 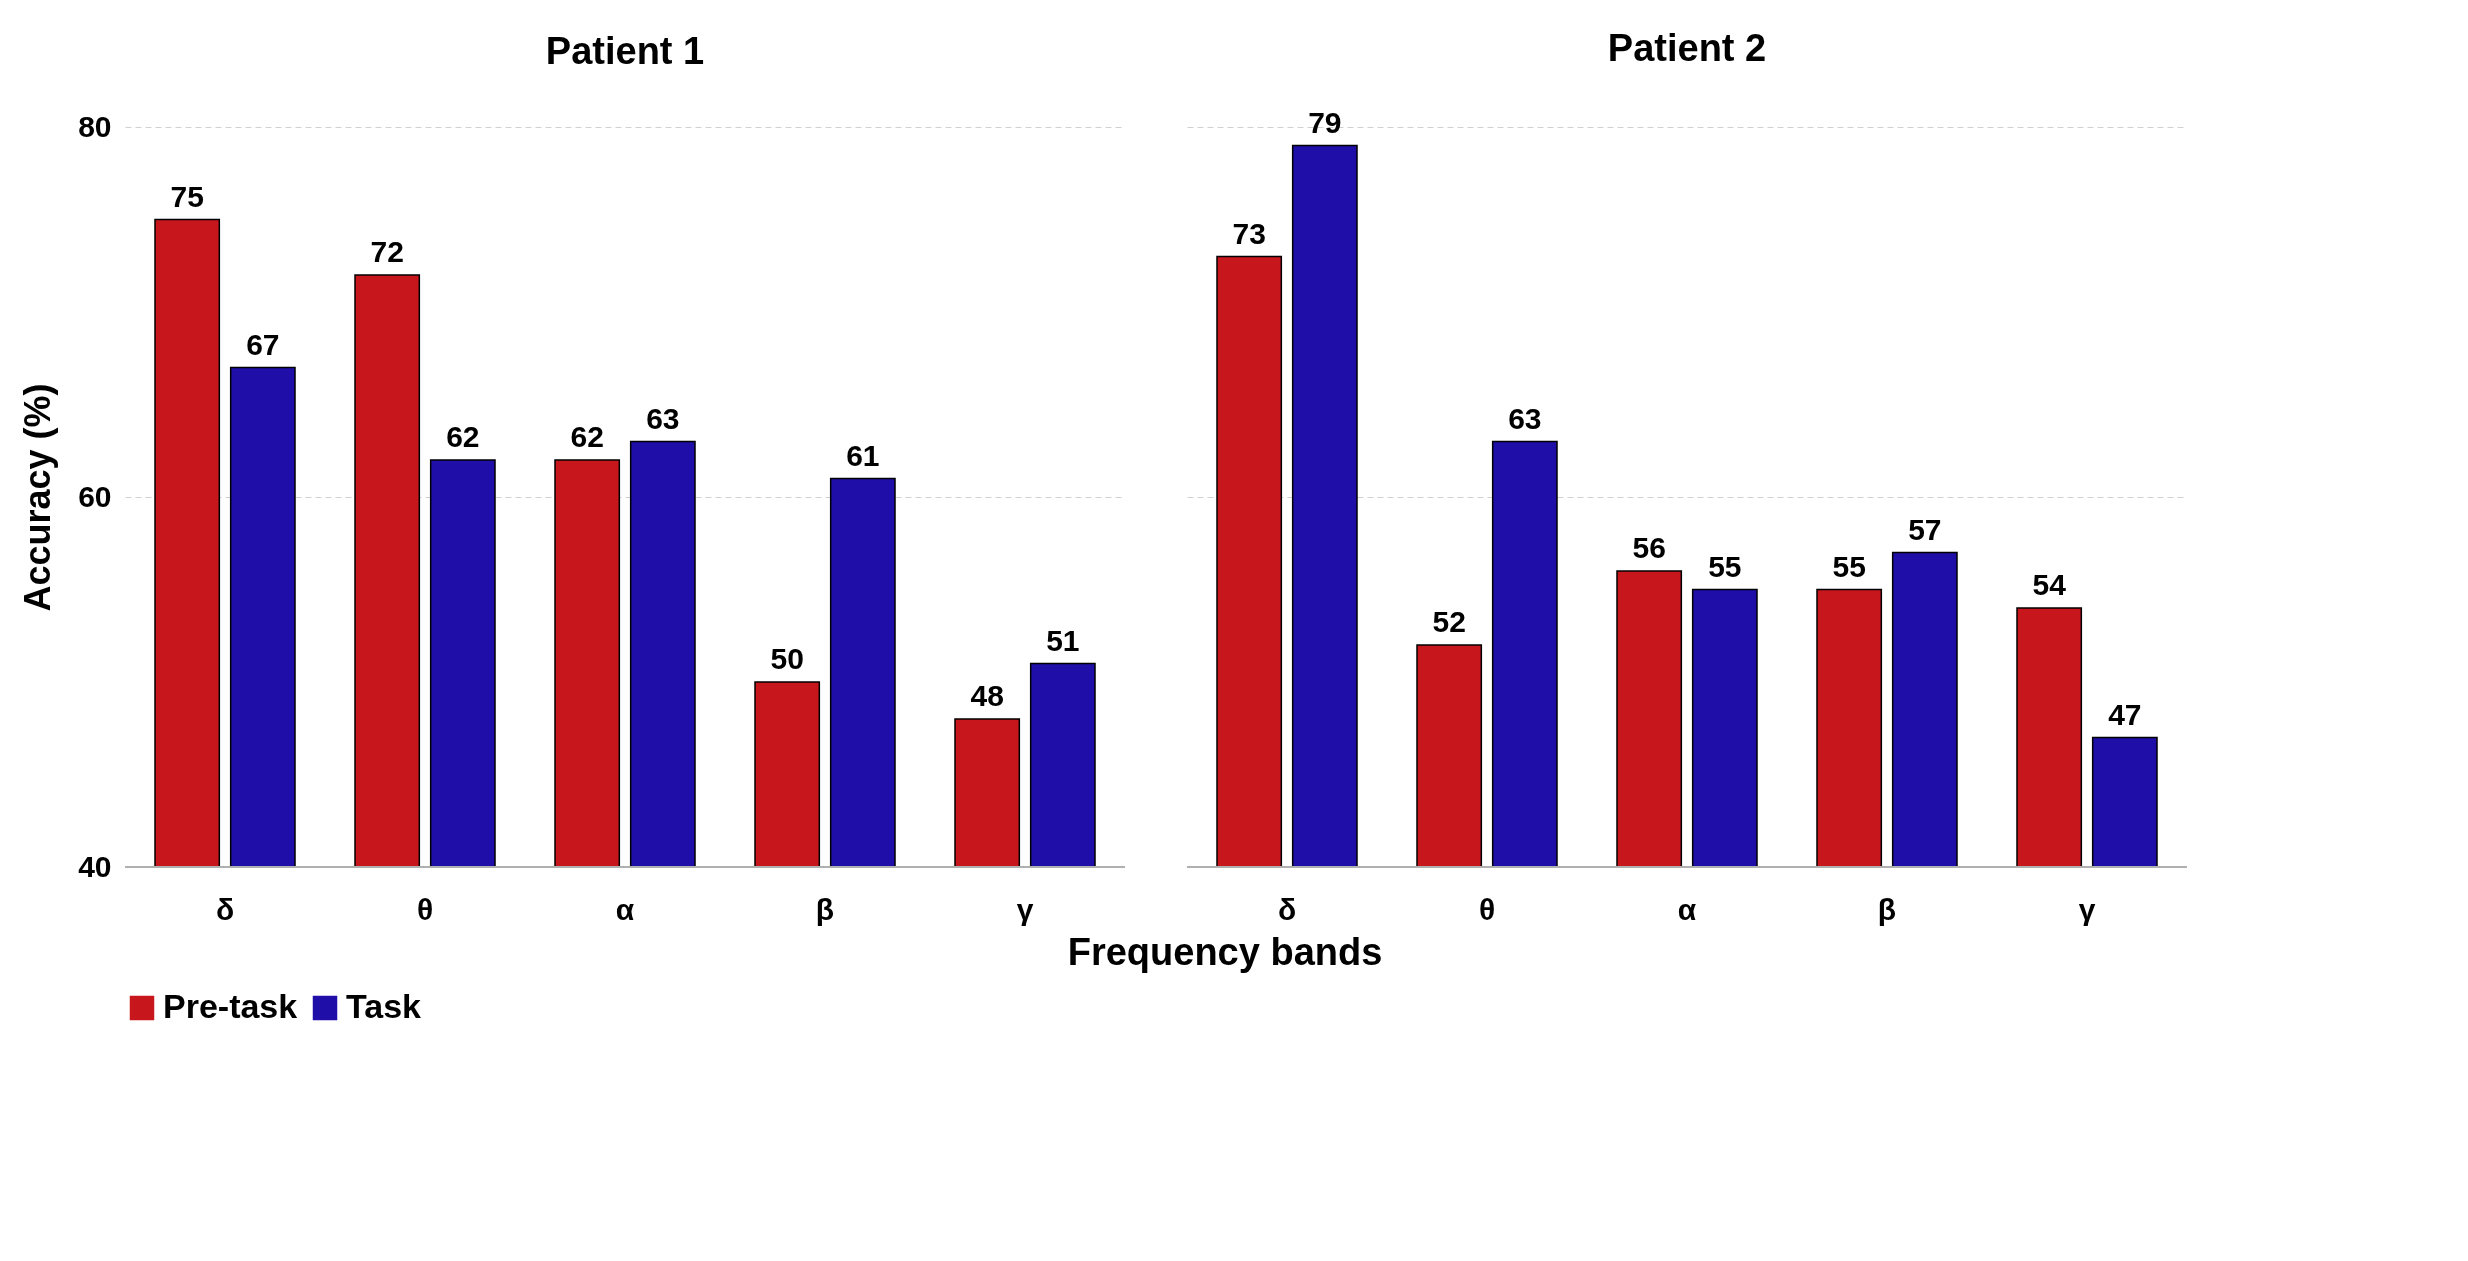 I want to click on data-label: 57, so click(x=1925, y=529).